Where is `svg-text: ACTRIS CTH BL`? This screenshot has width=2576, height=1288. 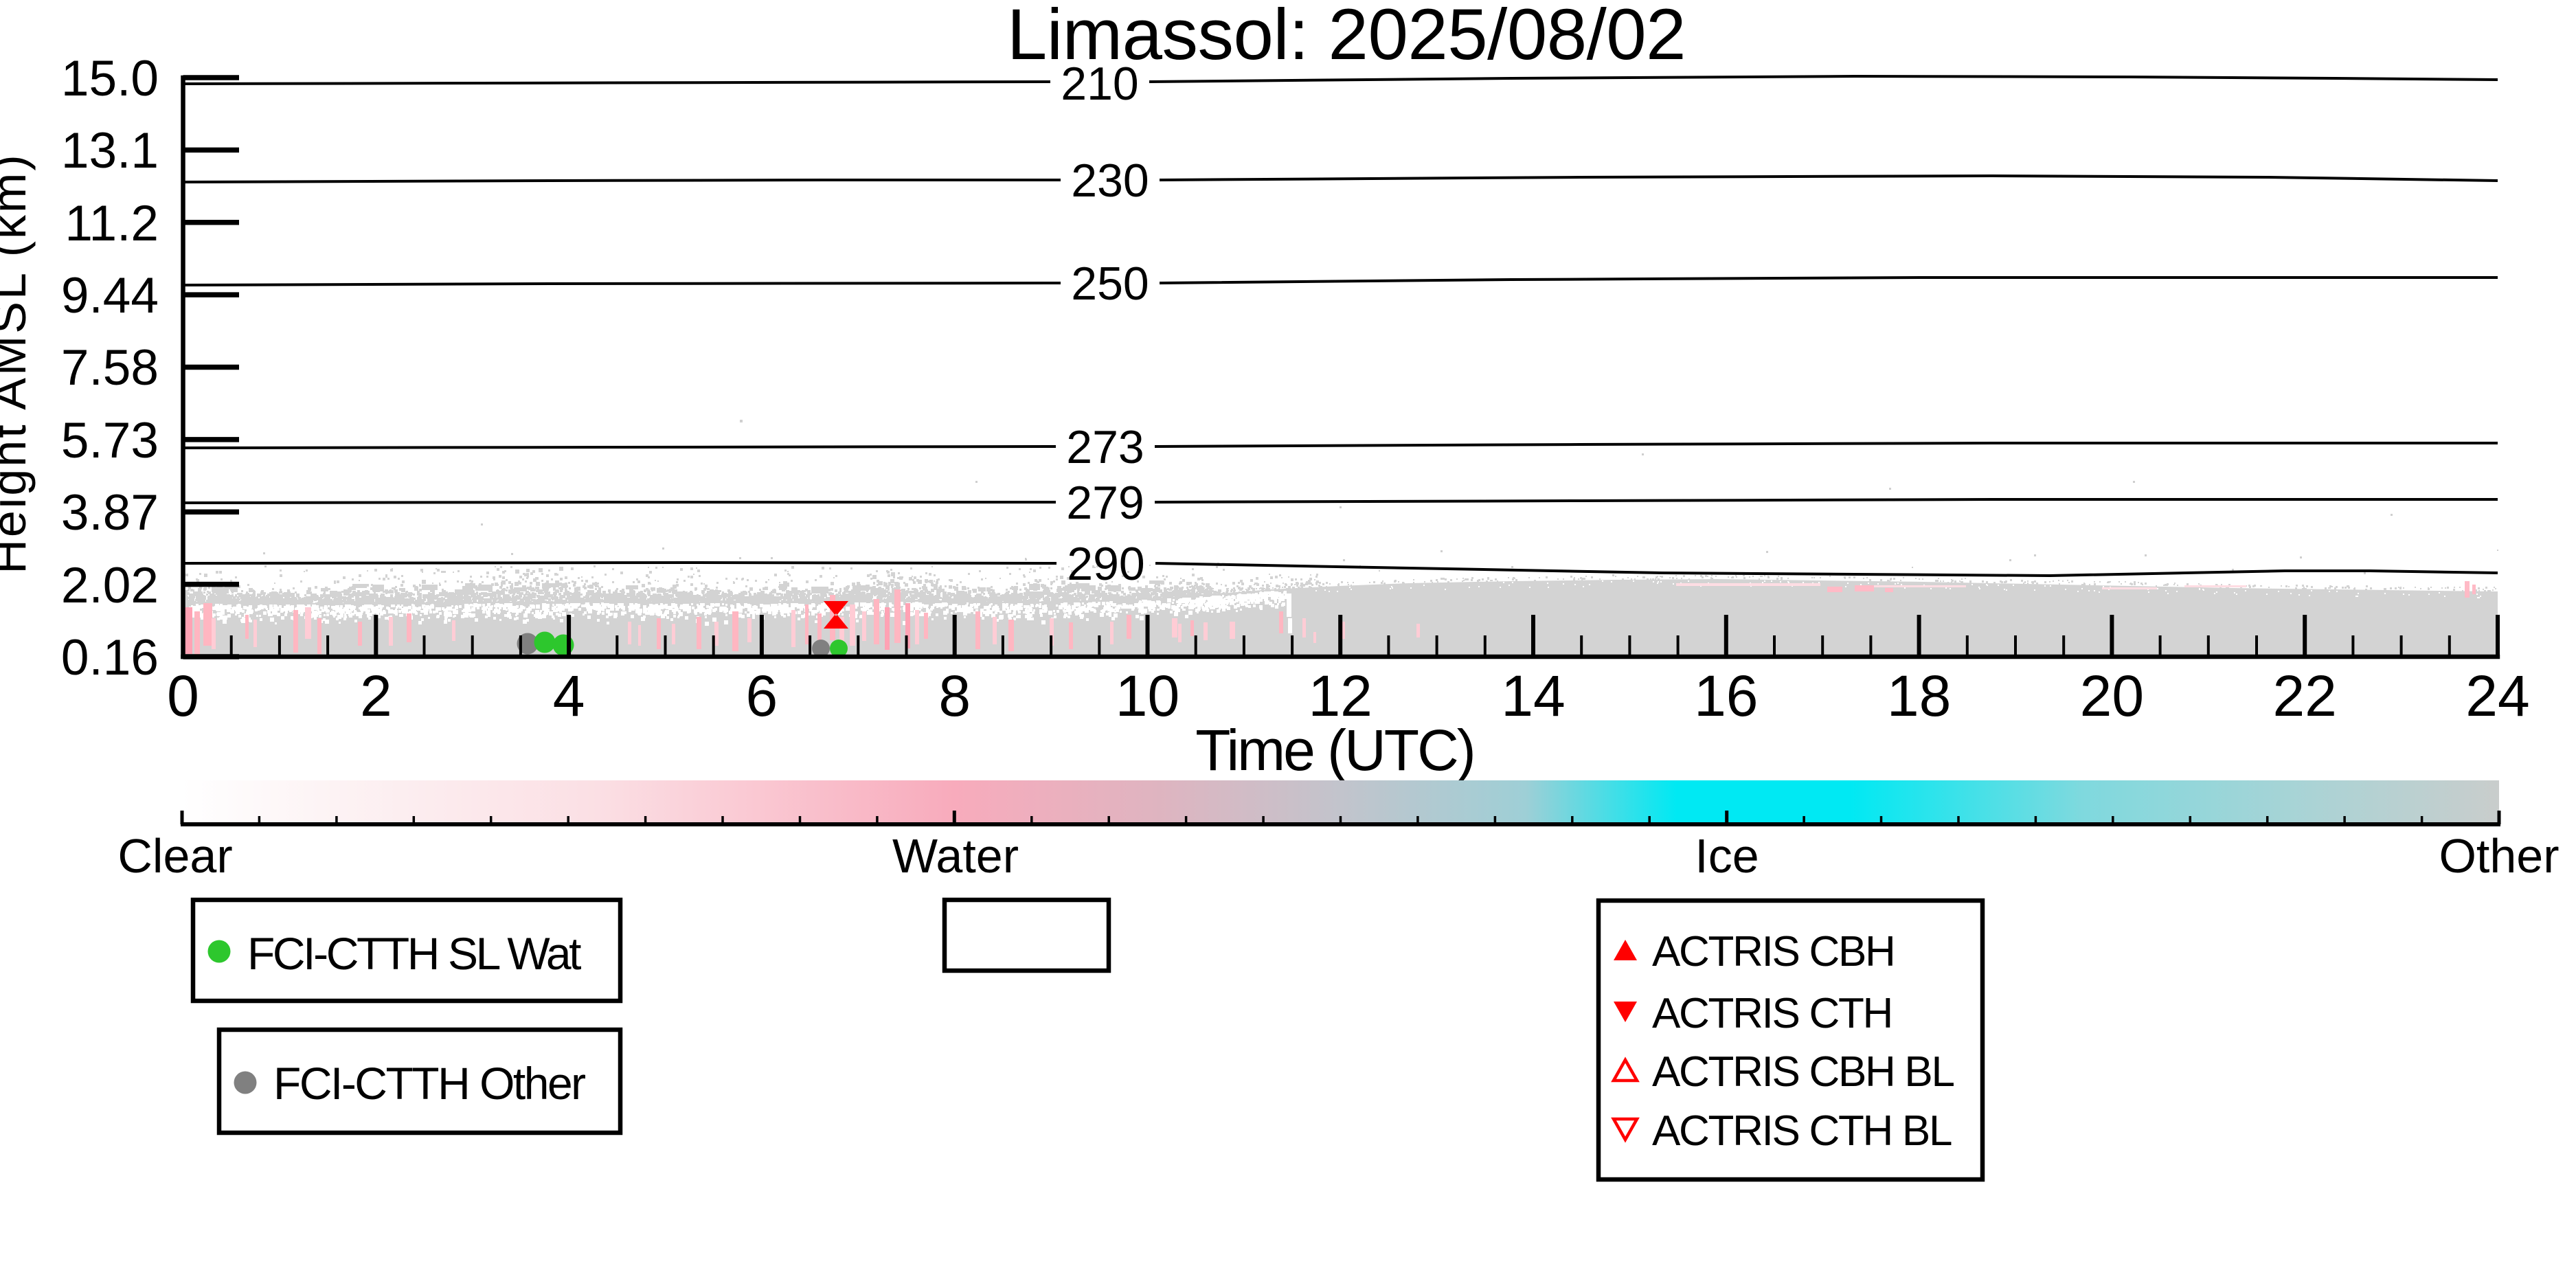
svg-text: ACTRIS CTH BL is located at coordinates (1802, 1131).